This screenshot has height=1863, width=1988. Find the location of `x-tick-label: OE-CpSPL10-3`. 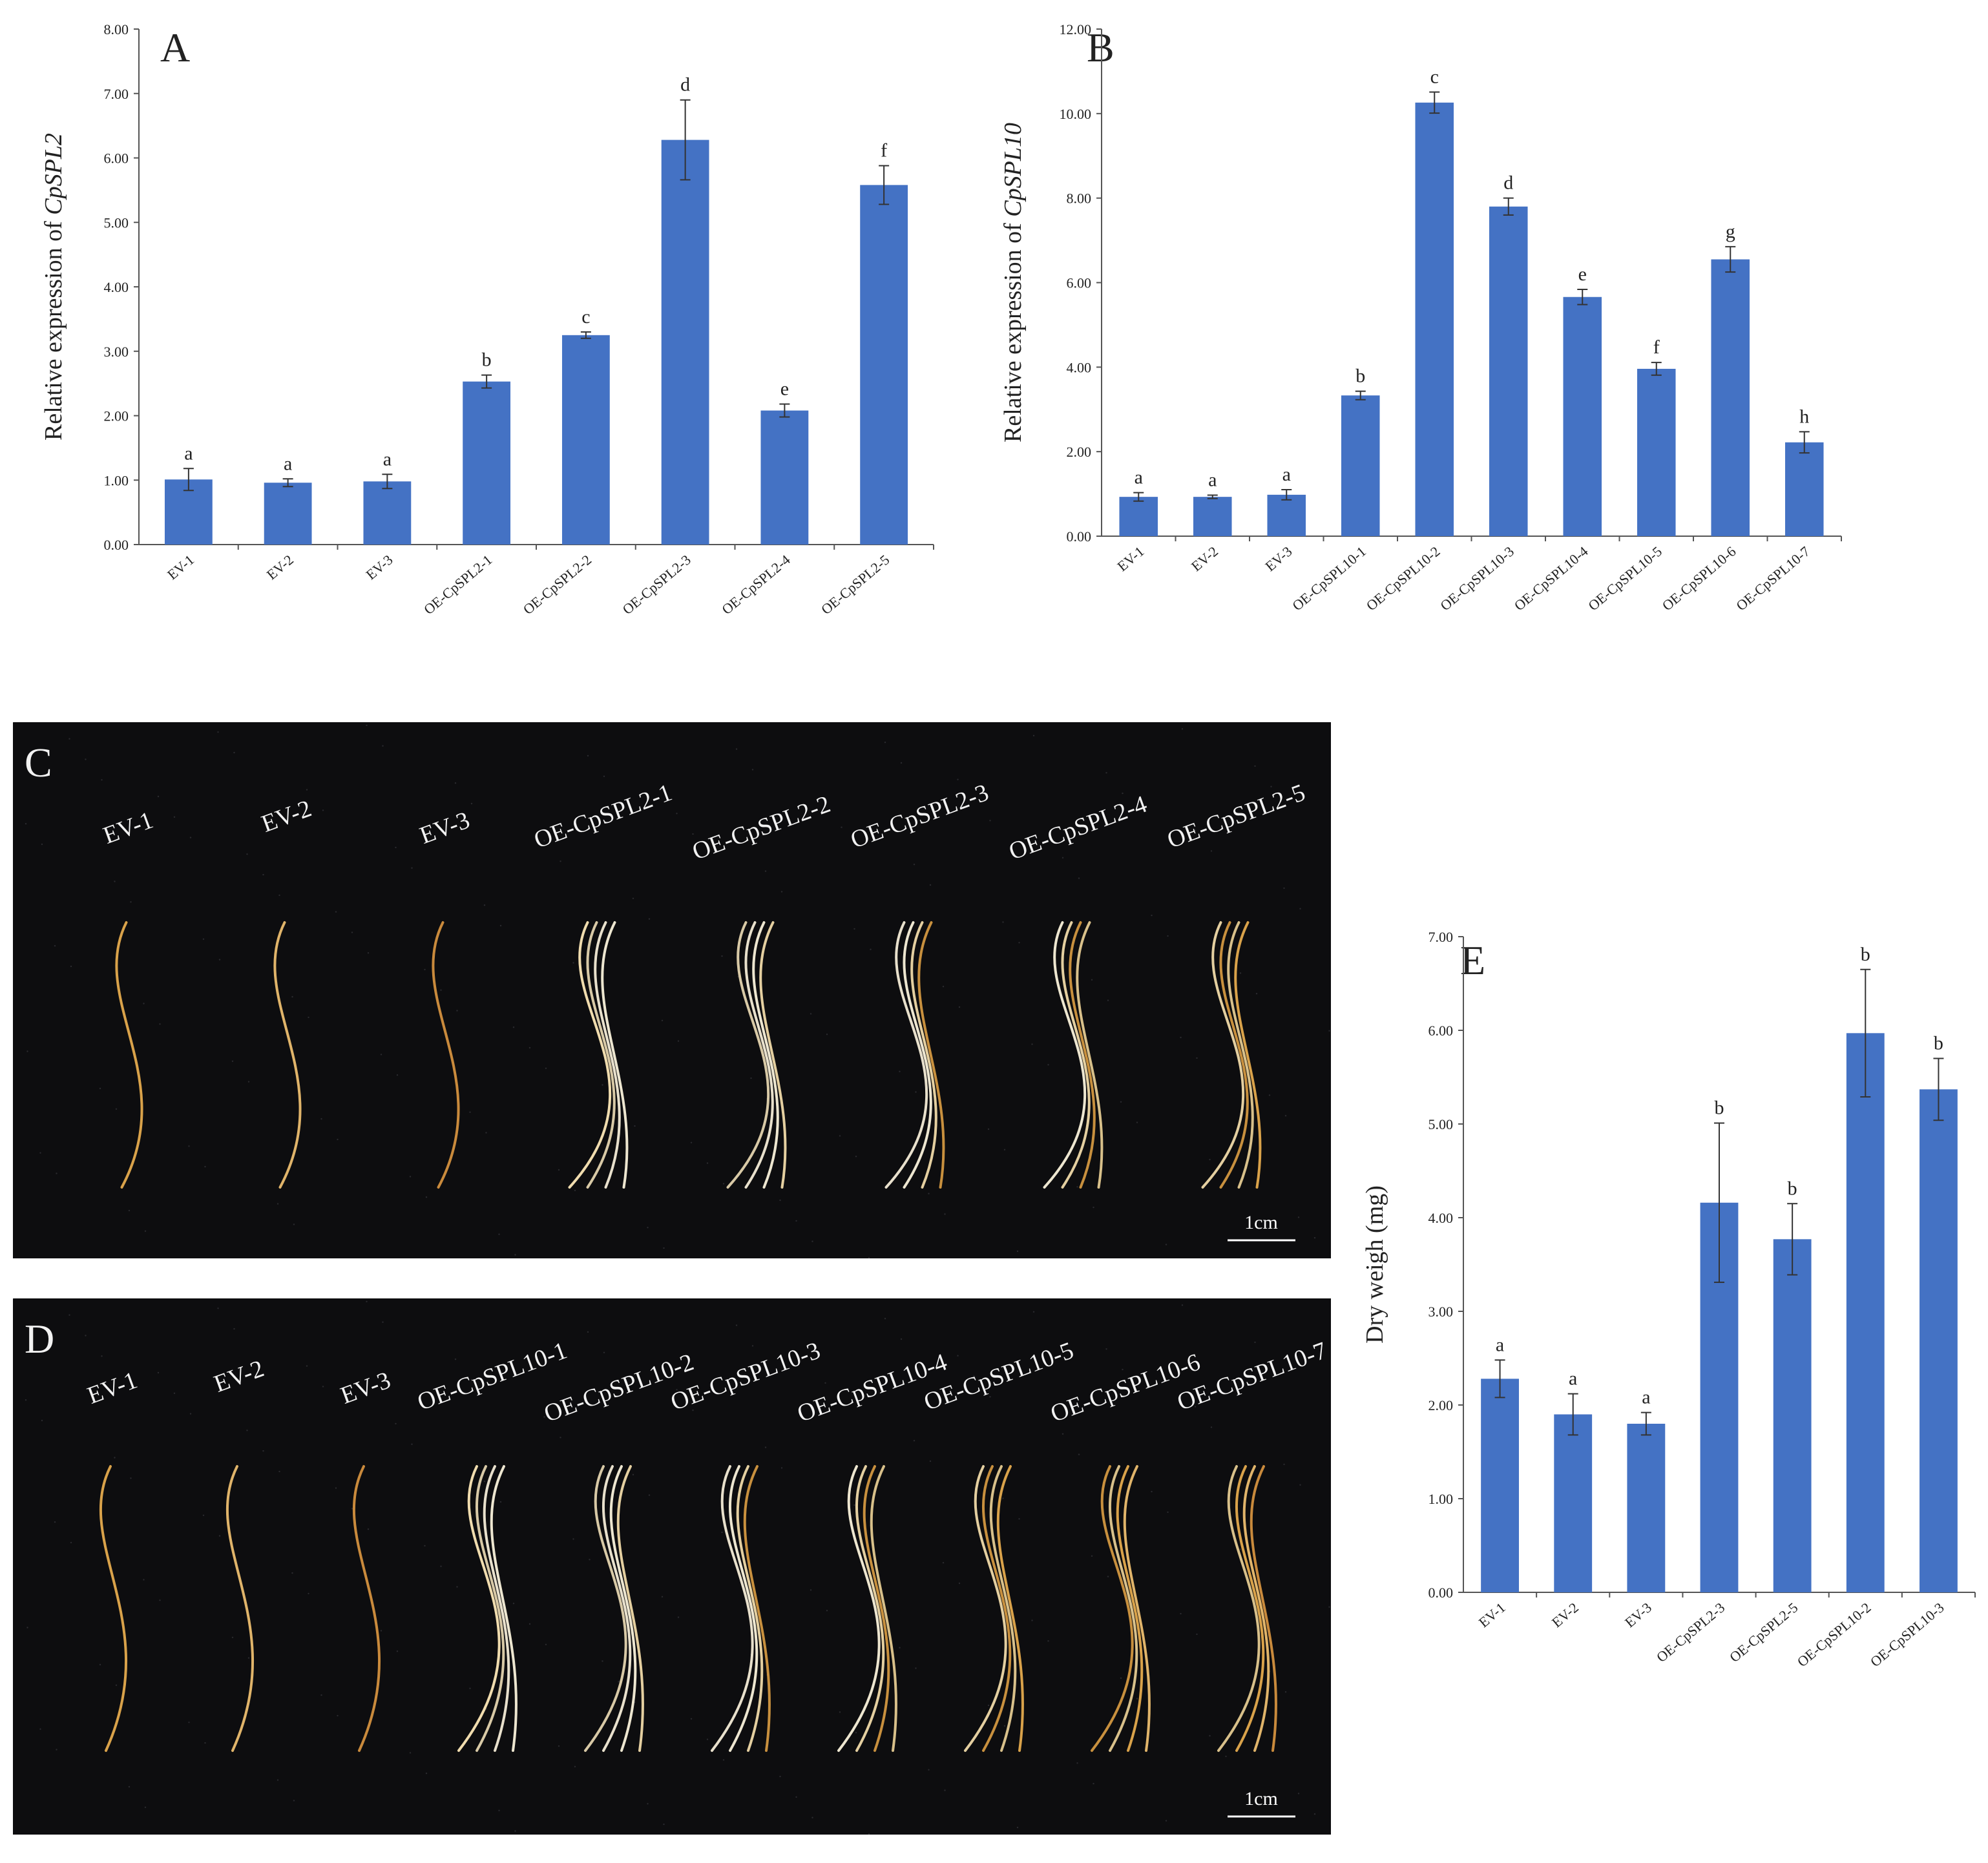

x-tick-label: OE-CpSPL10-3 is located at coordinates (1907, 1634).